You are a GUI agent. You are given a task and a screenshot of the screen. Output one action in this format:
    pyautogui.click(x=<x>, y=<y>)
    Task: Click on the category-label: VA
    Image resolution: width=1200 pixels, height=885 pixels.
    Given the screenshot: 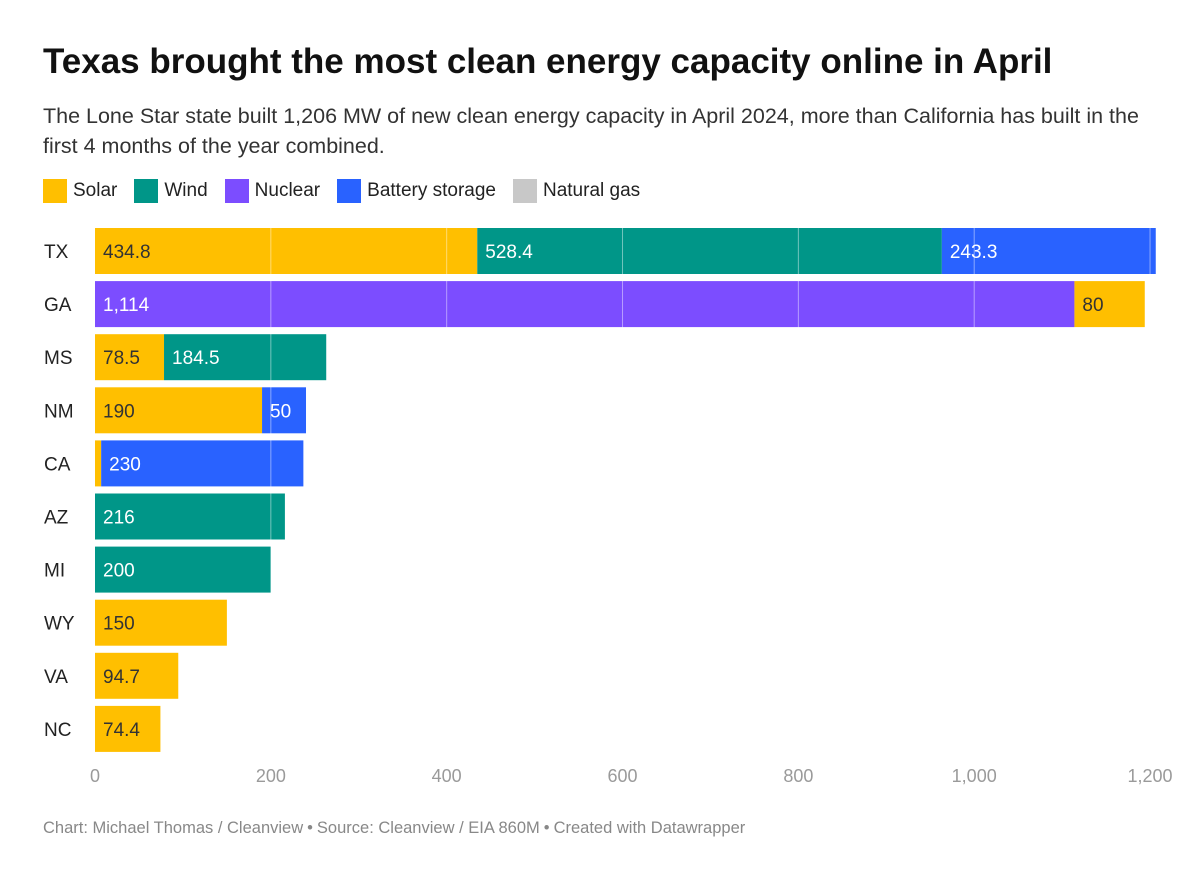 What is the action you would take?
    pyautogui.click(x=56, y=677)
    